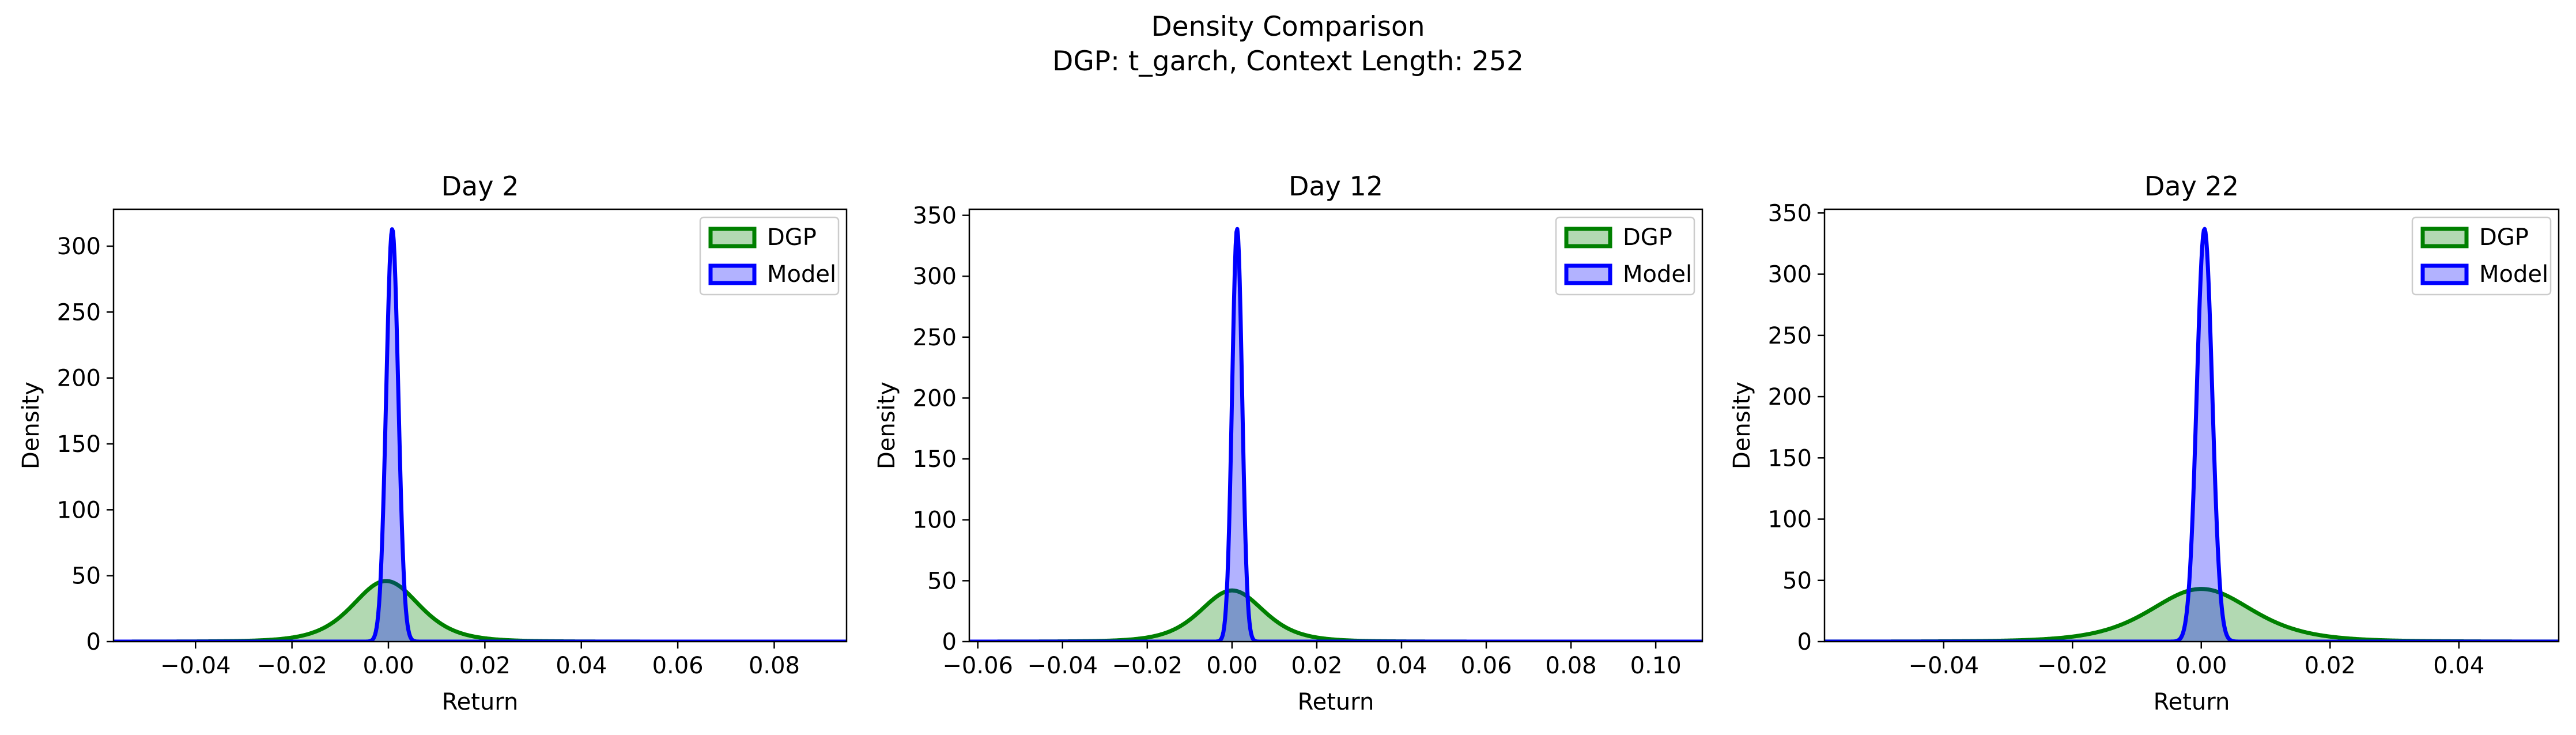  I want to click on x-tick-label: −0.06, so click(977, 666).